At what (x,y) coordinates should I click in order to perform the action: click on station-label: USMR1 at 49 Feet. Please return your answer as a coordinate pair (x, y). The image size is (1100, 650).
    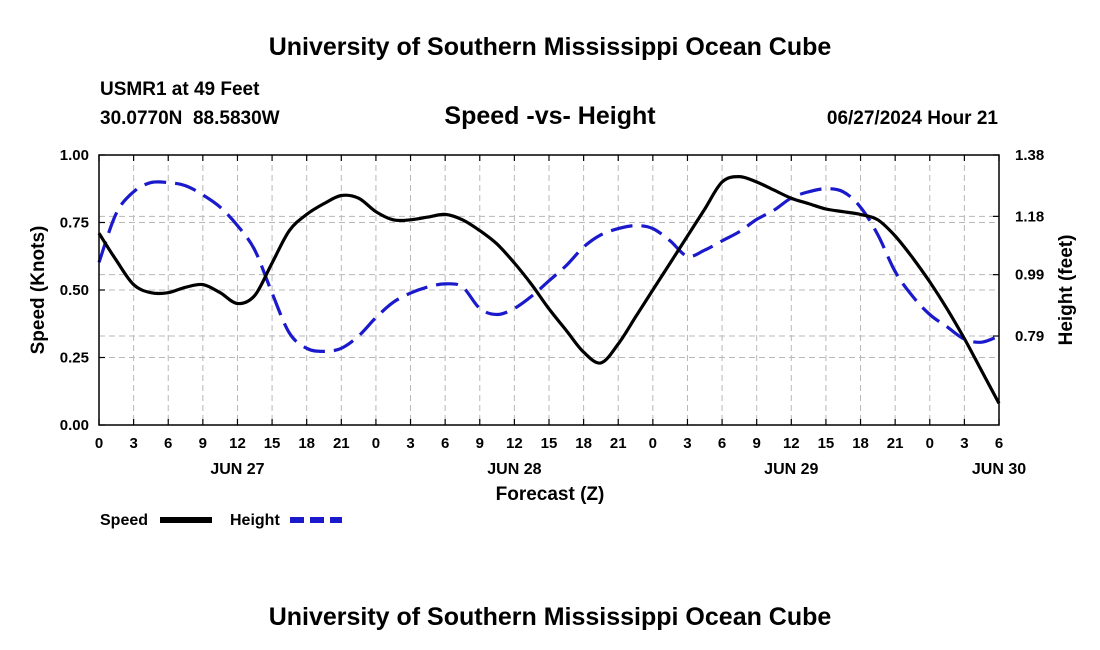
    Looking at the image, I should click on (180, 89).